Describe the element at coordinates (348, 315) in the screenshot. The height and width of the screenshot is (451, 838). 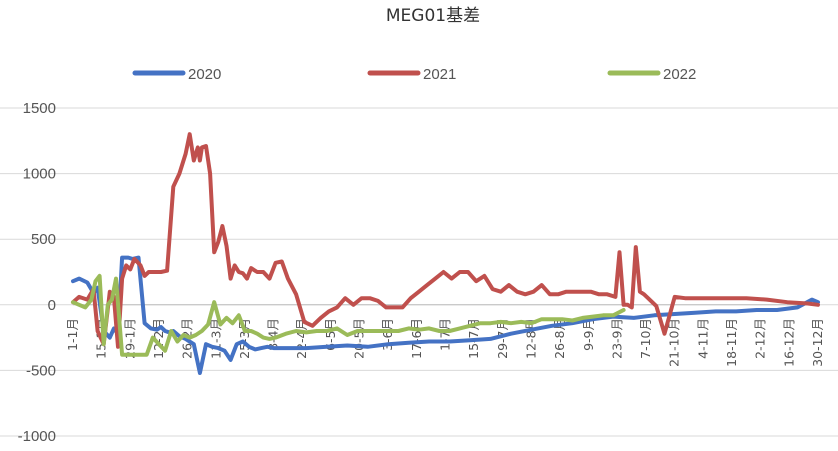
I see `series-line-2022` at that location.